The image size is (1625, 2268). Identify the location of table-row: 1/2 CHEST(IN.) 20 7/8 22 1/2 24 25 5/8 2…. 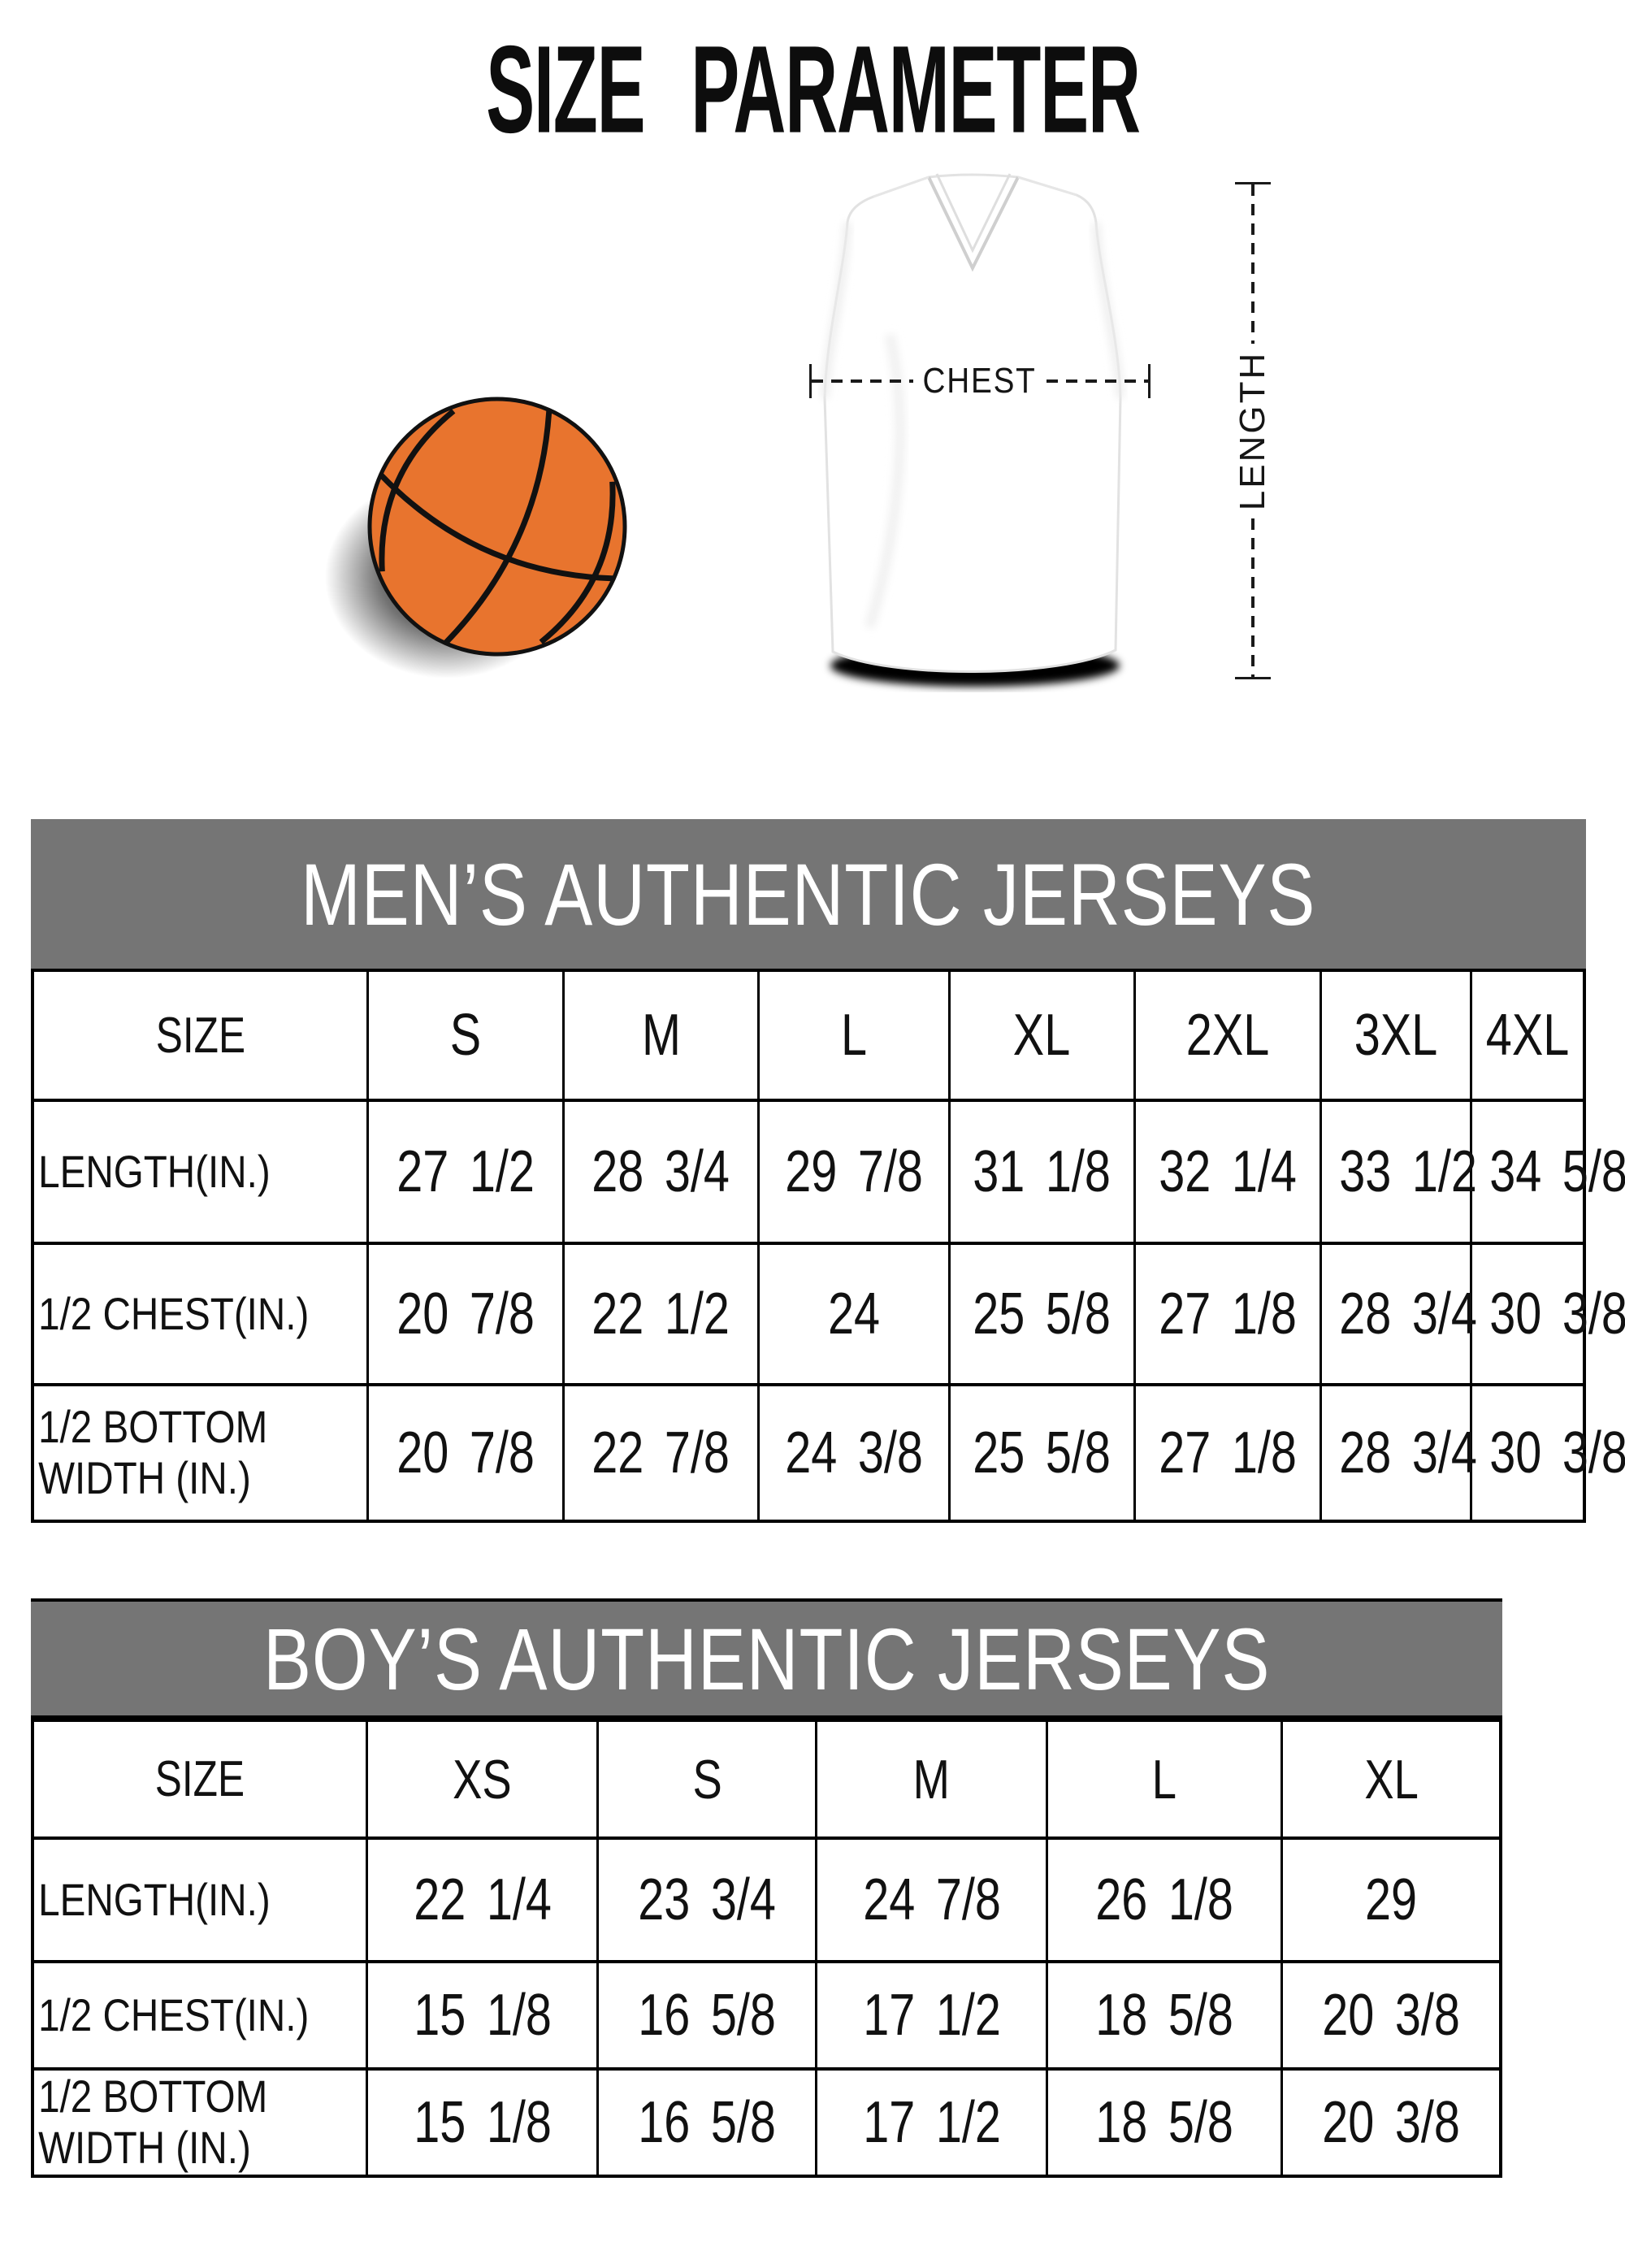
(828, 1314).